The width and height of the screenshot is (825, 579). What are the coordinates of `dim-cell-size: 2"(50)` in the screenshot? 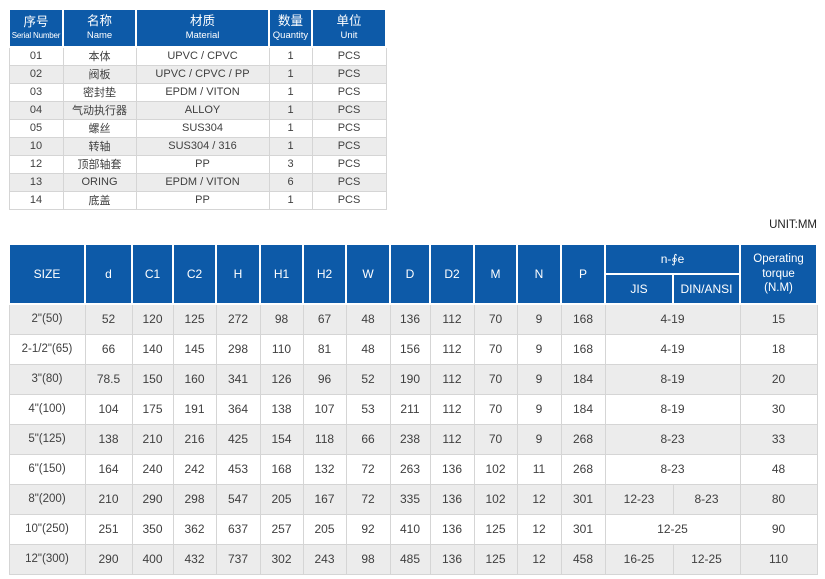 It's located at (47, 319).